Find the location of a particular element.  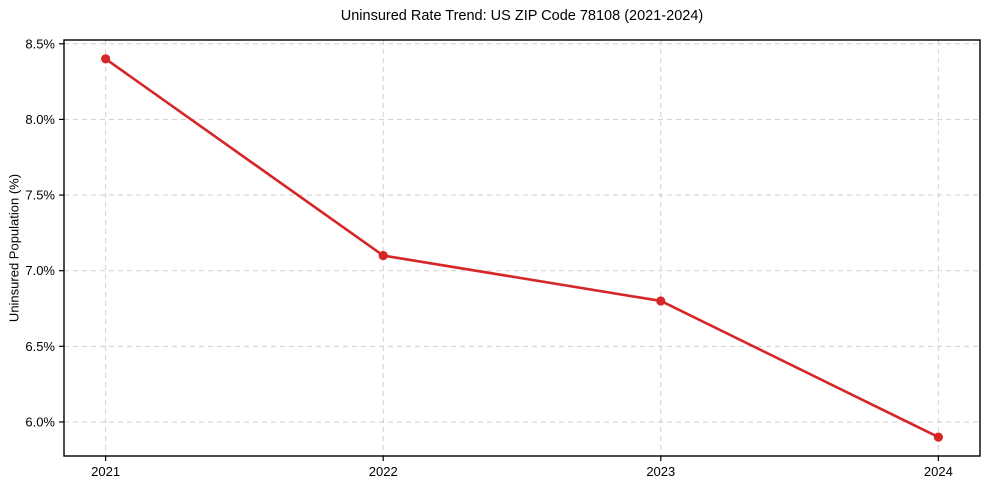

x-tick-label: 2022 is located at coordinates (383, 471).